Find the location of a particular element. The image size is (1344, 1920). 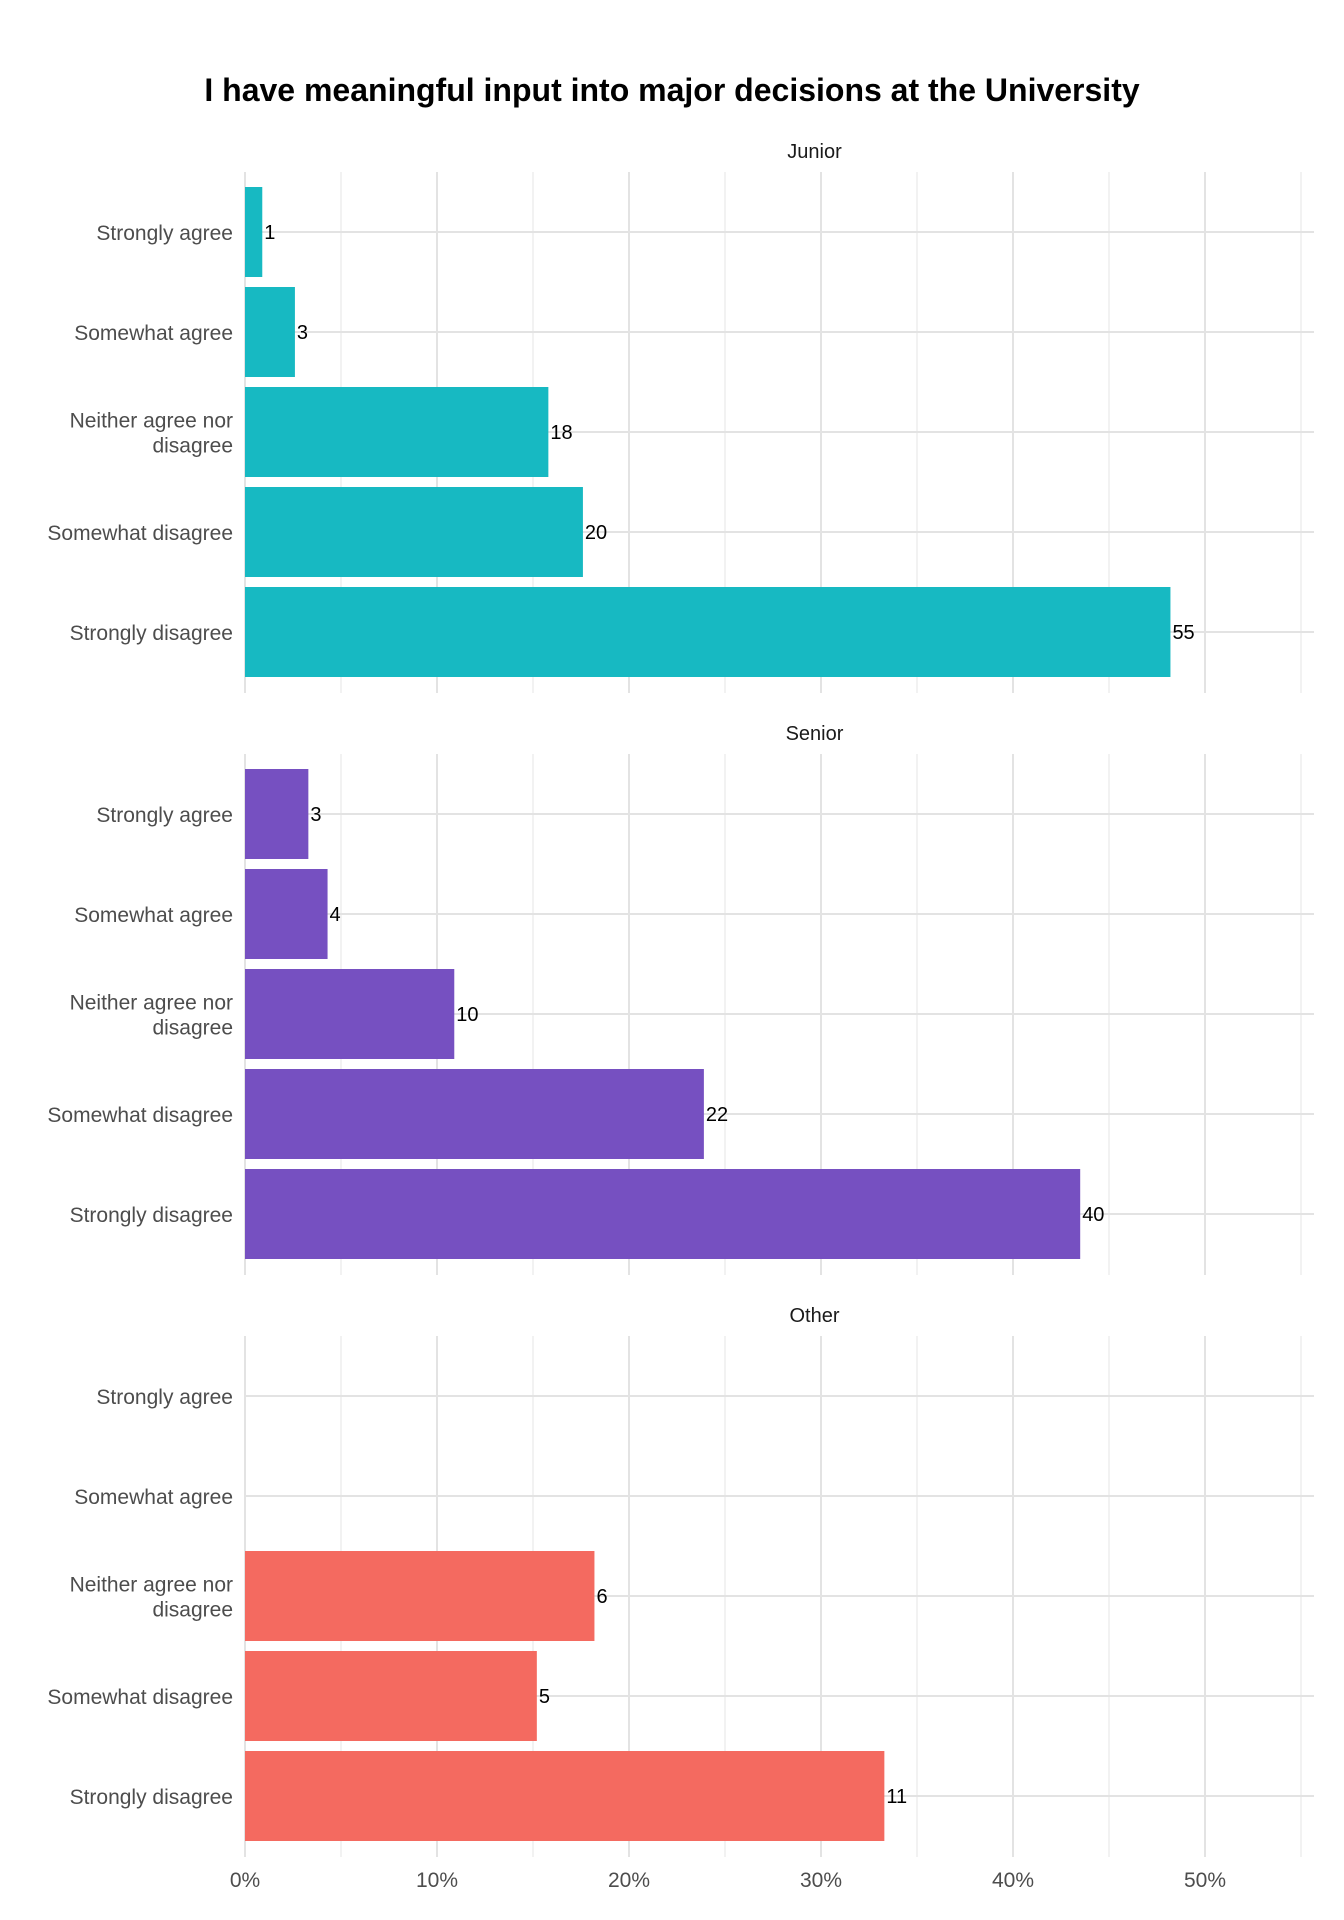

bar-count-label: 11 is located at coordinates (896, 1797).